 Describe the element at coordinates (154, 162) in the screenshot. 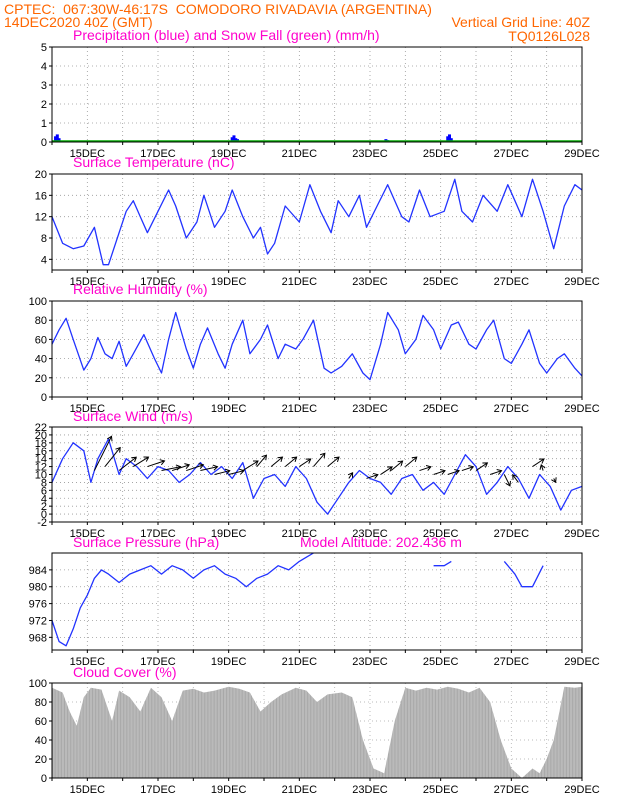

I see `temp-title: Surface Temperature (nC)` at that location.